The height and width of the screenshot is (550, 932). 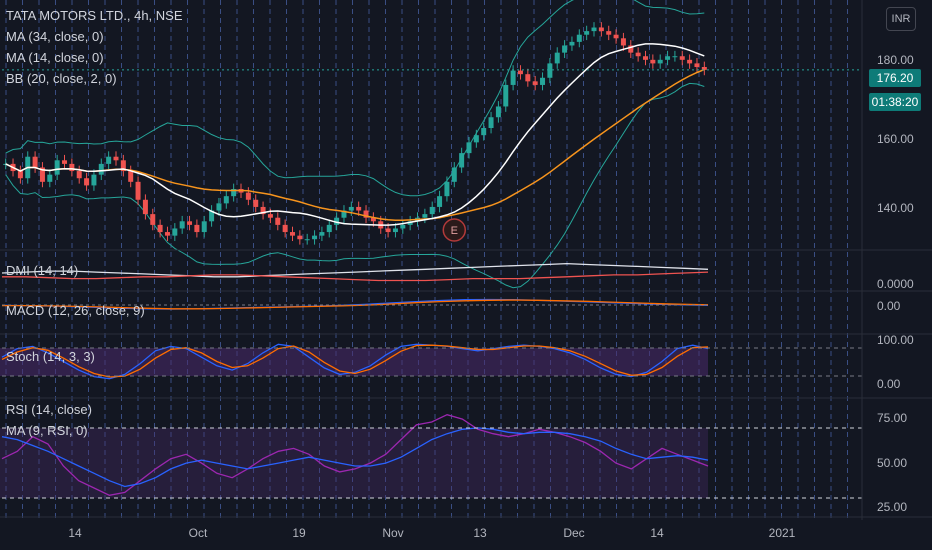 What do you see at coordinates (47, 430) in the screenshot?
I see `rsi-ma-legend-label: MA (9, RSI, 0)` at bounding box center [47, 430].